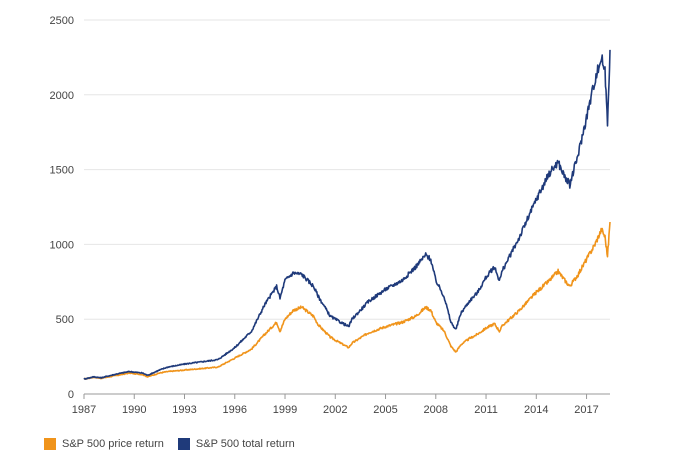 The width and height of the screenshot is (682, 460). What do you see at coordinates (235, 410) in the screenshot?
I see `x-tick-label: 1996` at bounding box center [235, 410].